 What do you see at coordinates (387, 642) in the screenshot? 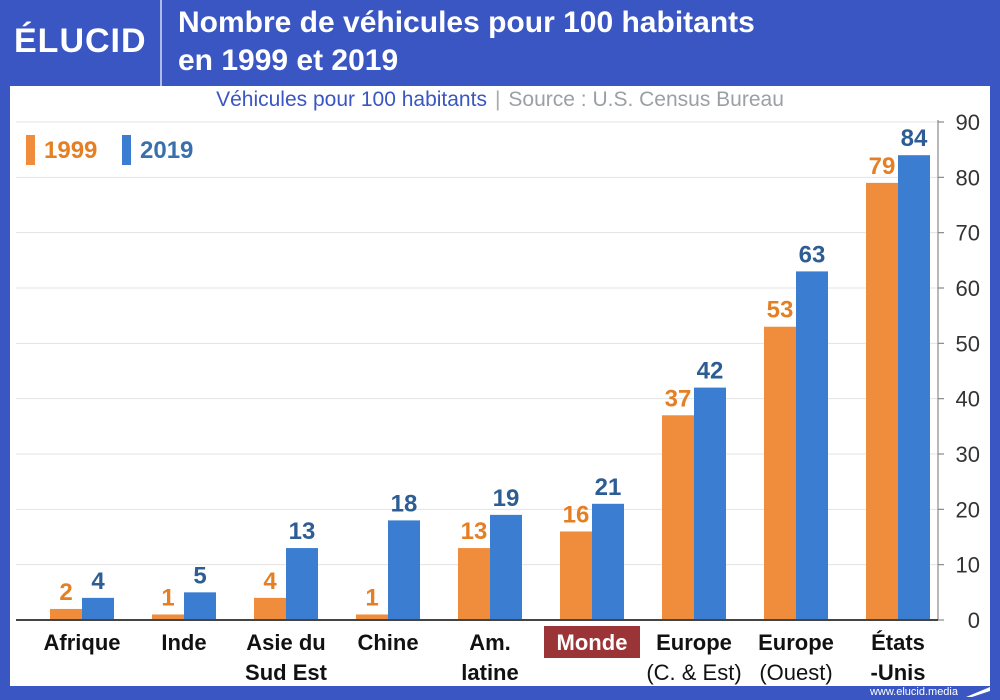
I see `category-label-3: Chine` at bounding box center [387, 642].